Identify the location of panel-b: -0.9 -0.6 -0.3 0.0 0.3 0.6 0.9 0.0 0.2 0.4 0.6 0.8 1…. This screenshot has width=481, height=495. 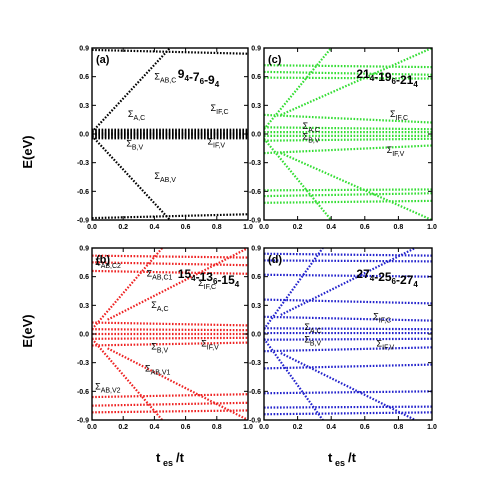
(165, 339).